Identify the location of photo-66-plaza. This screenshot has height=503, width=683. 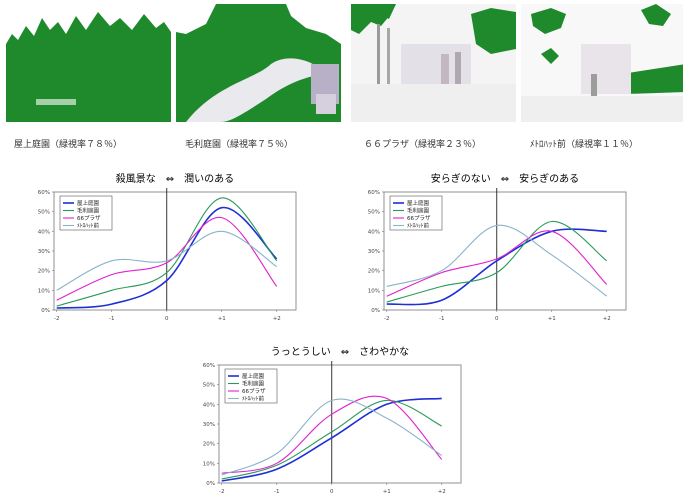
(433, 63).